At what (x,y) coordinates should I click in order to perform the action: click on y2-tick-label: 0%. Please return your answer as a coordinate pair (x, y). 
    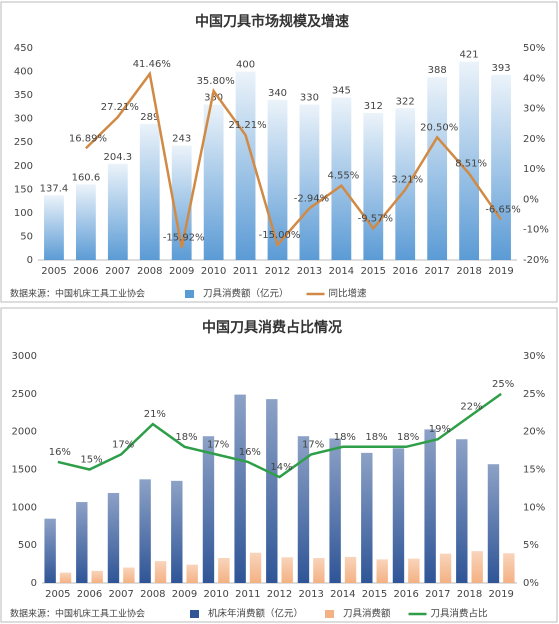
    Looking at the image, I should click on (531, 199).